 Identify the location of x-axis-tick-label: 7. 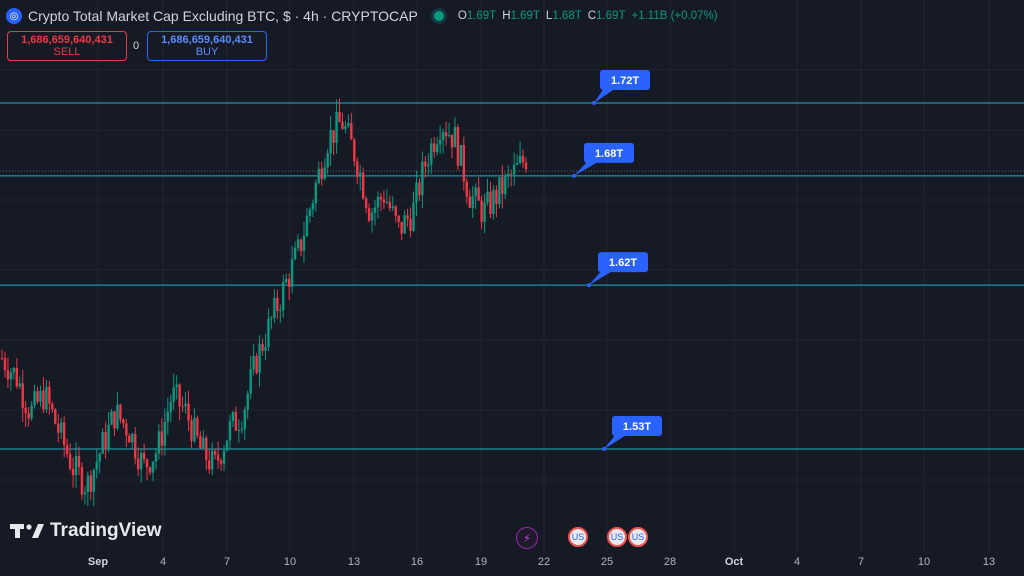
(861, 562).